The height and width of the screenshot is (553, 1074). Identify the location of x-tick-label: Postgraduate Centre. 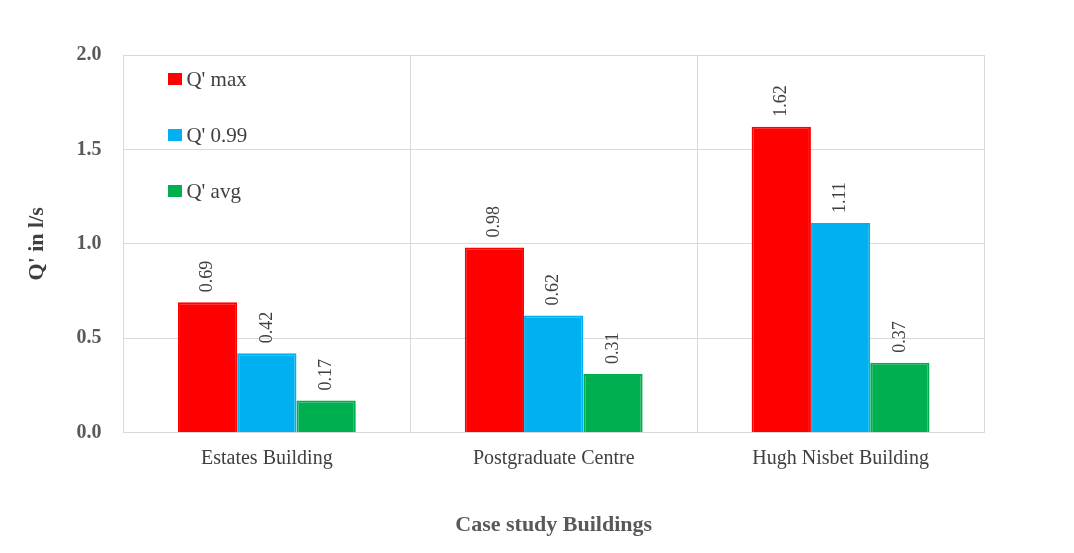
(553, 457).